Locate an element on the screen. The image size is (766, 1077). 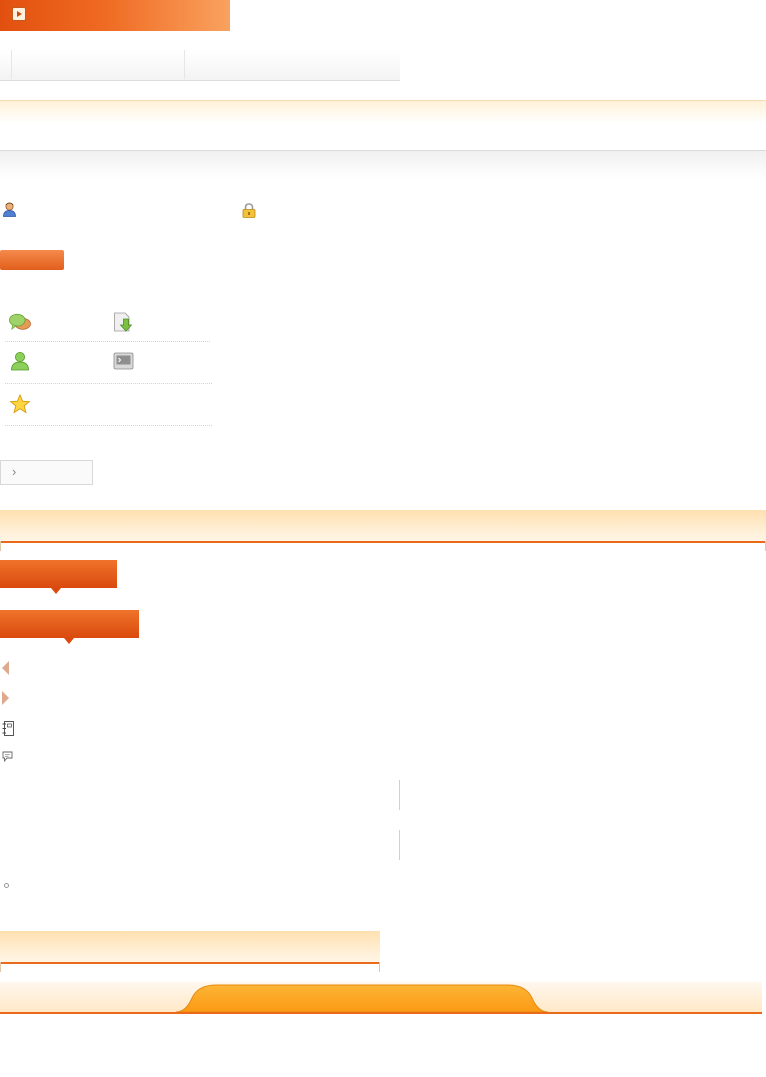
notebook-icon is located at coordinates (8, 728).